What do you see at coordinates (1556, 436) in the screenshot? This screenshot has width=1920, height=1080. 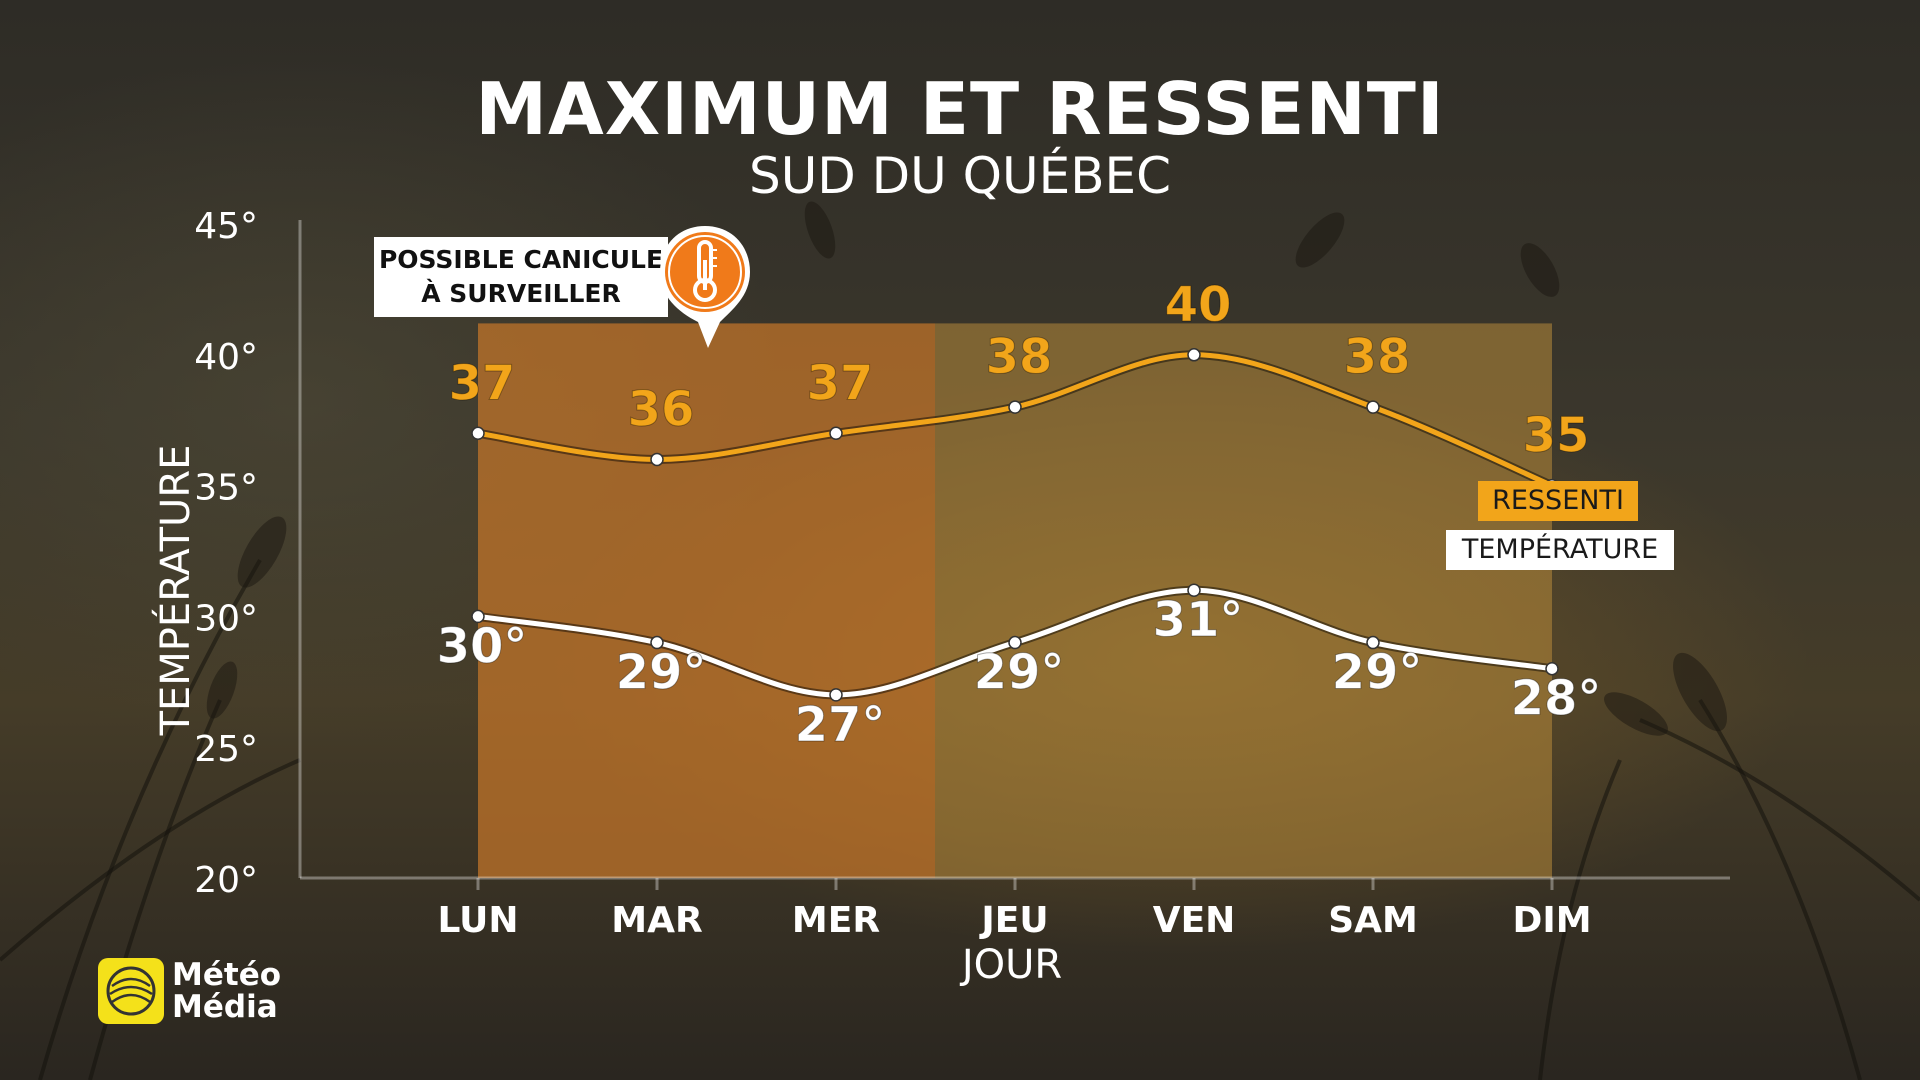 I see `data-label-ressenti: 35` at bounding box center [1556, 436].